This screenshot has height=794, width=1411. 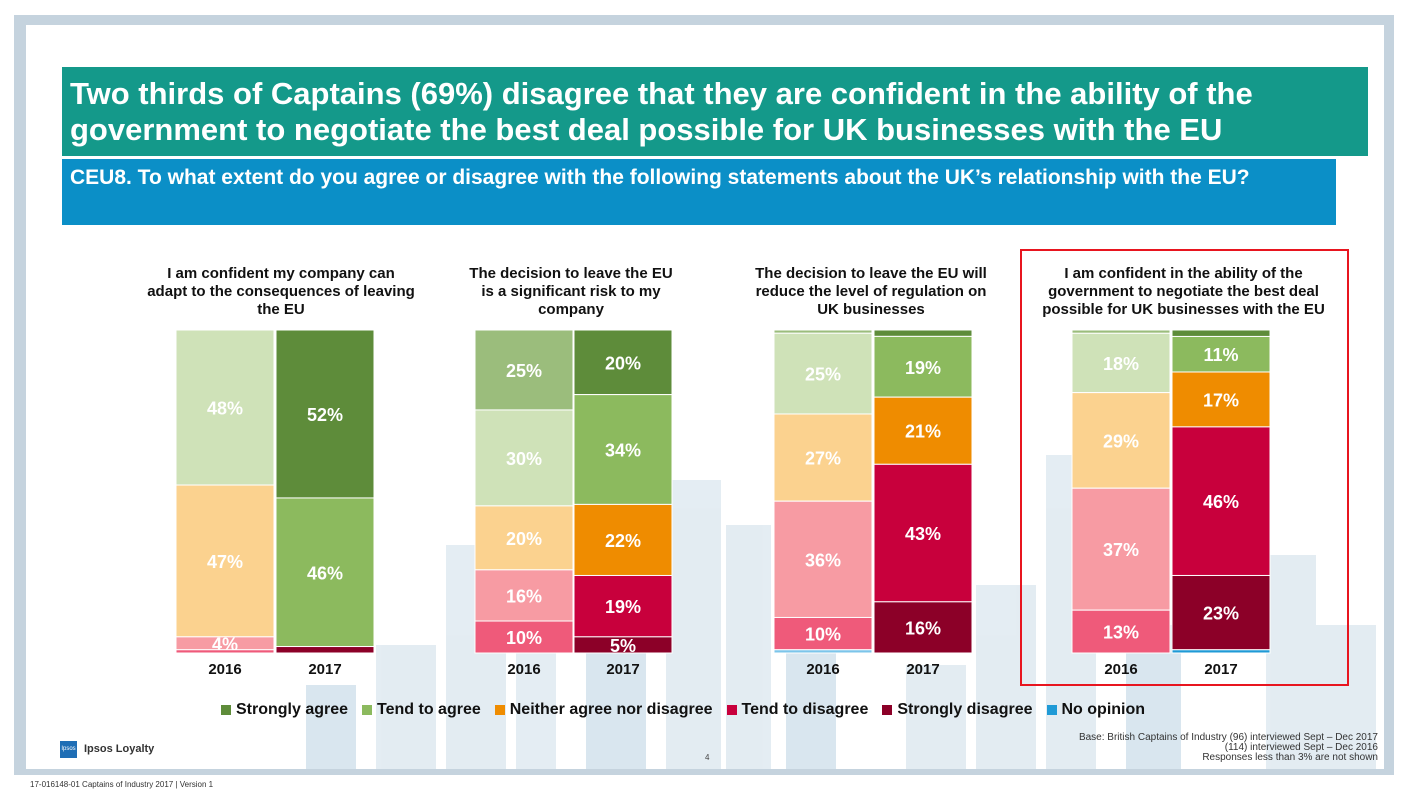 I want to click on legend-item: Neither agree nor disagree, so click(x=604, y=710).